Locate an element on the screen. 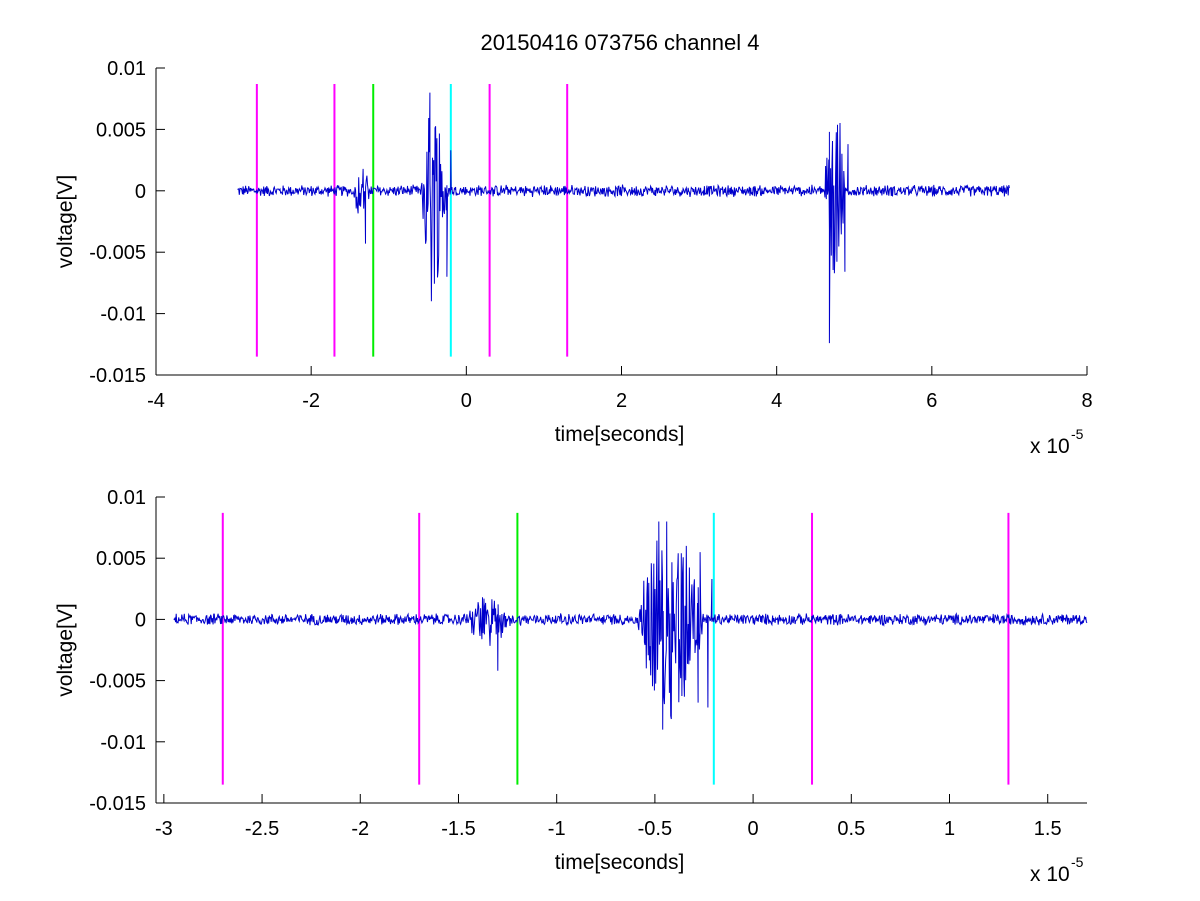  top-plot-x-multiplier: x 10 is located at coordinates (1050, 446).